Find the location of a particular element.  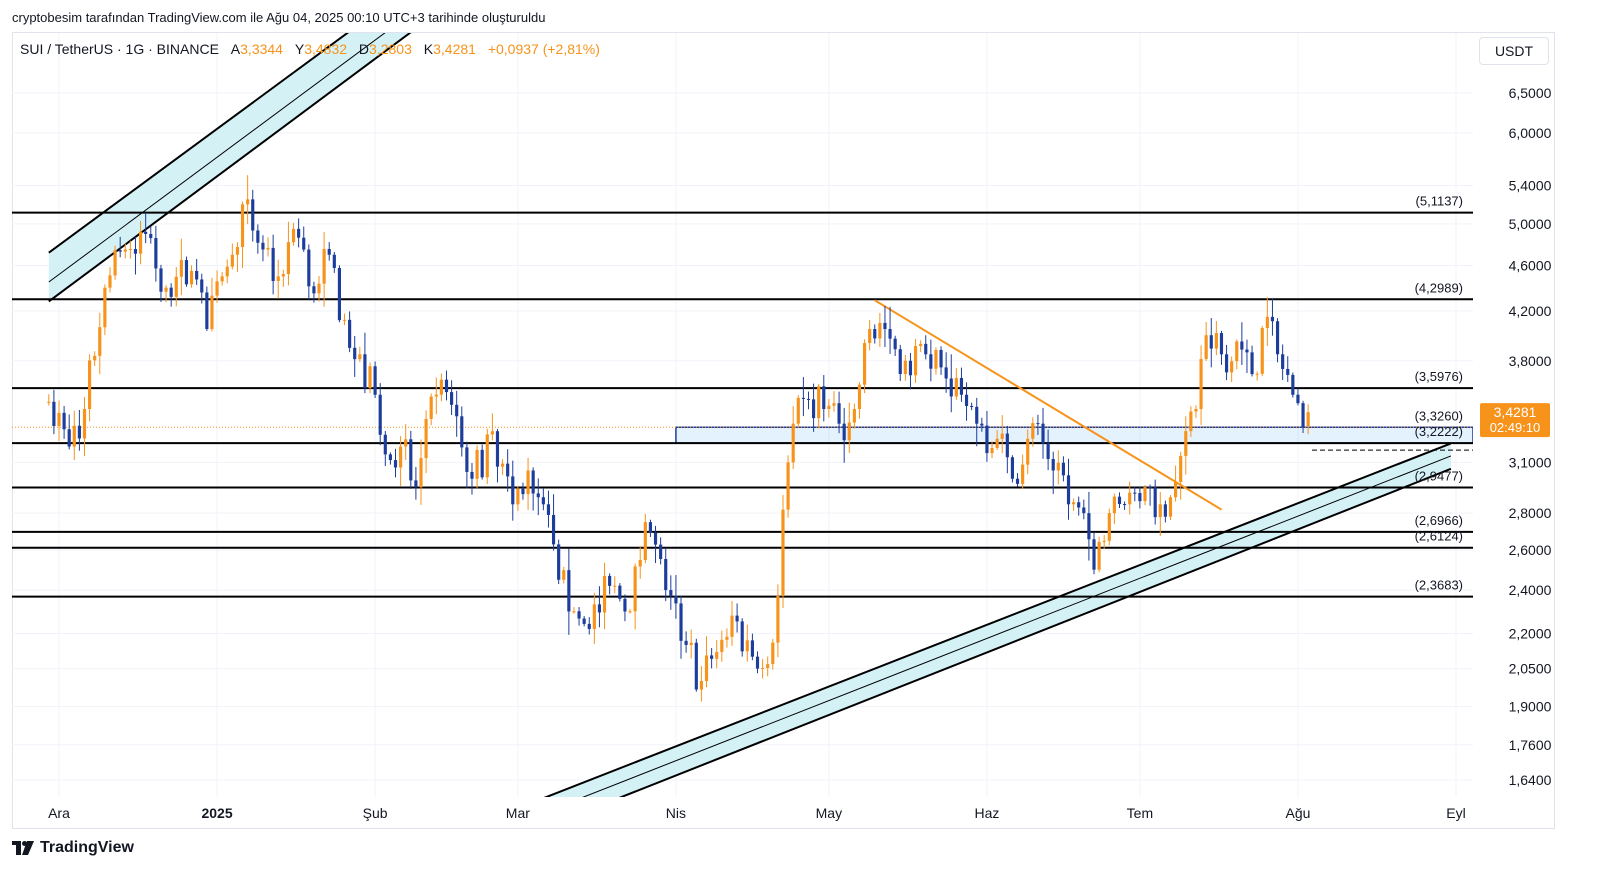

brand-name: TradingView is located at coordinates (87, 847).